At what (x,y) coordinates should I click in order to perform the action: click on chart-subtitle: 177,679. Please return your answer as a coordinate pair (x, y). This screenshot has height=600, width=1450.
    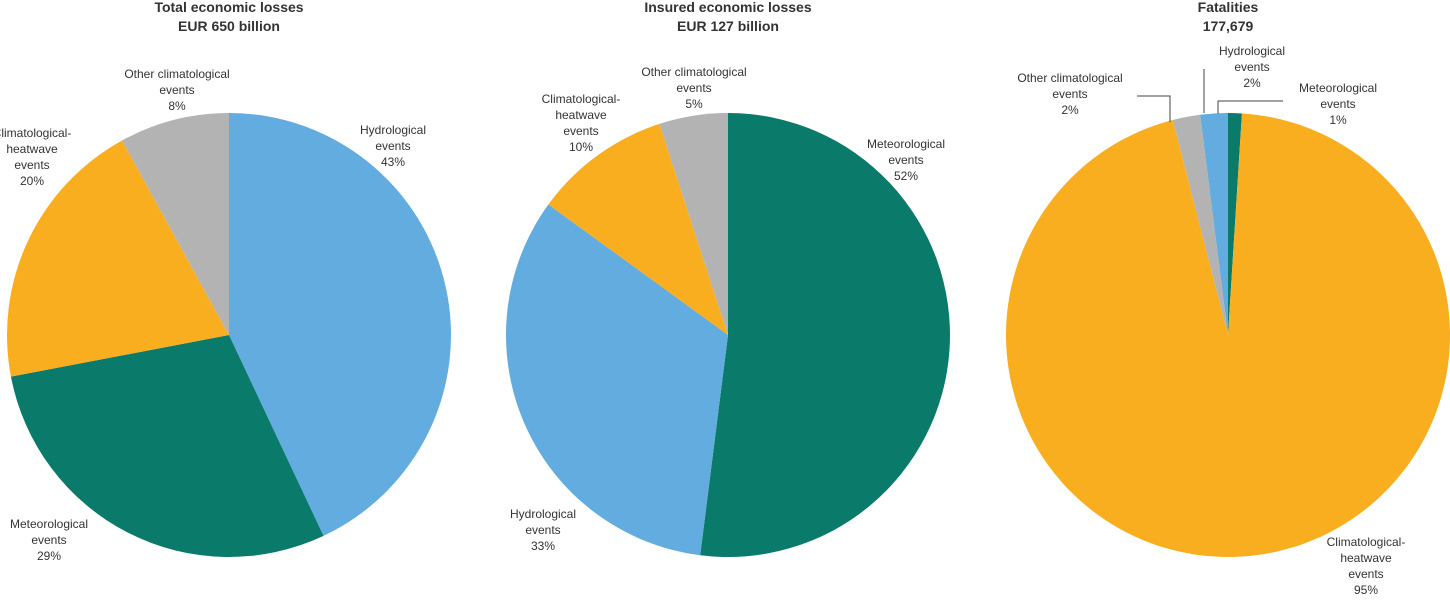
    Looking at the image, I should click on (1228, 26).